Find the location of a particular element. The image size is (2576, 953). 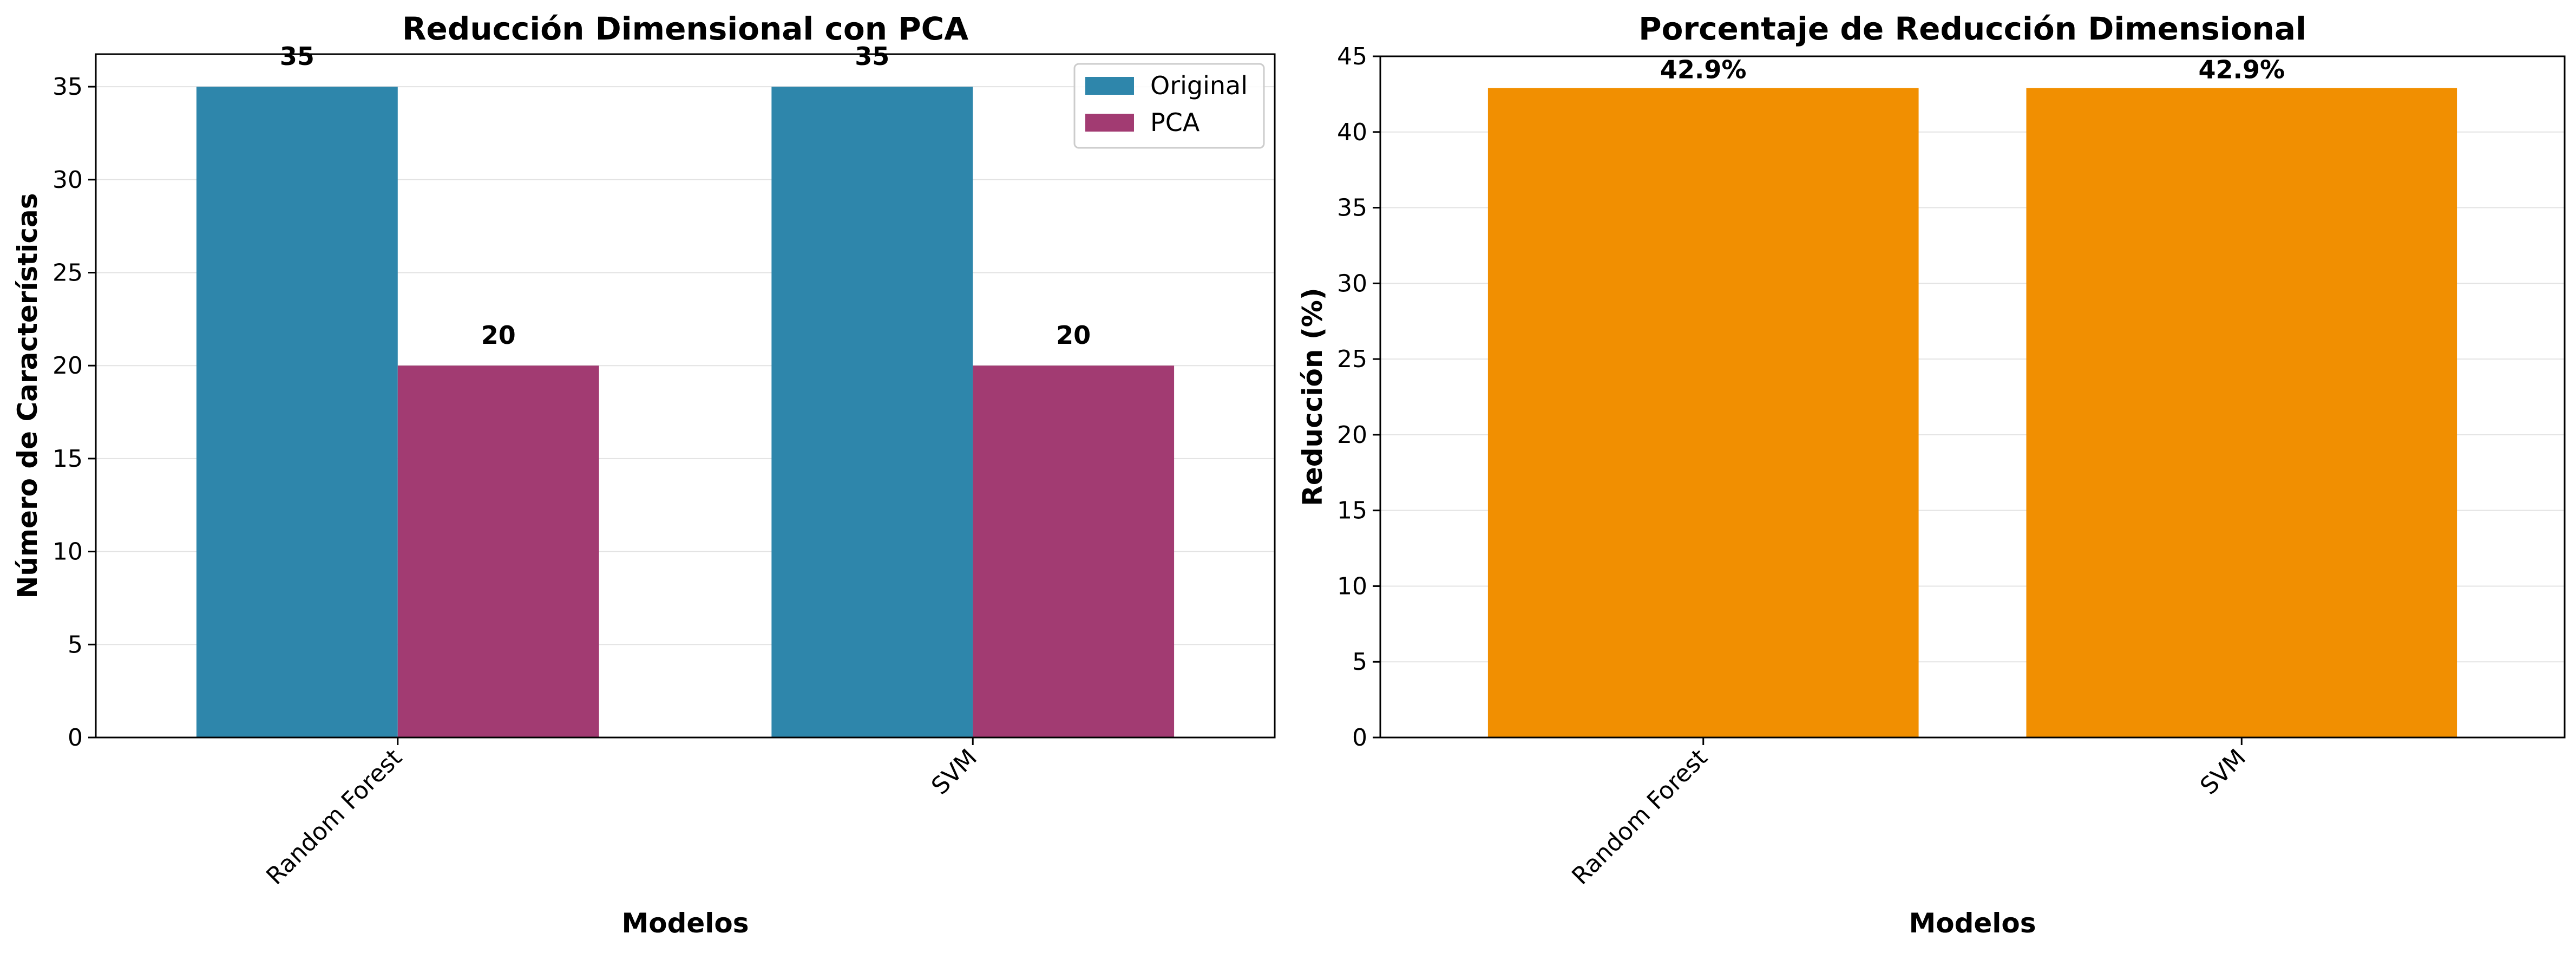

y-tick-label-40: 40 is located at coordinates (1352, 132).